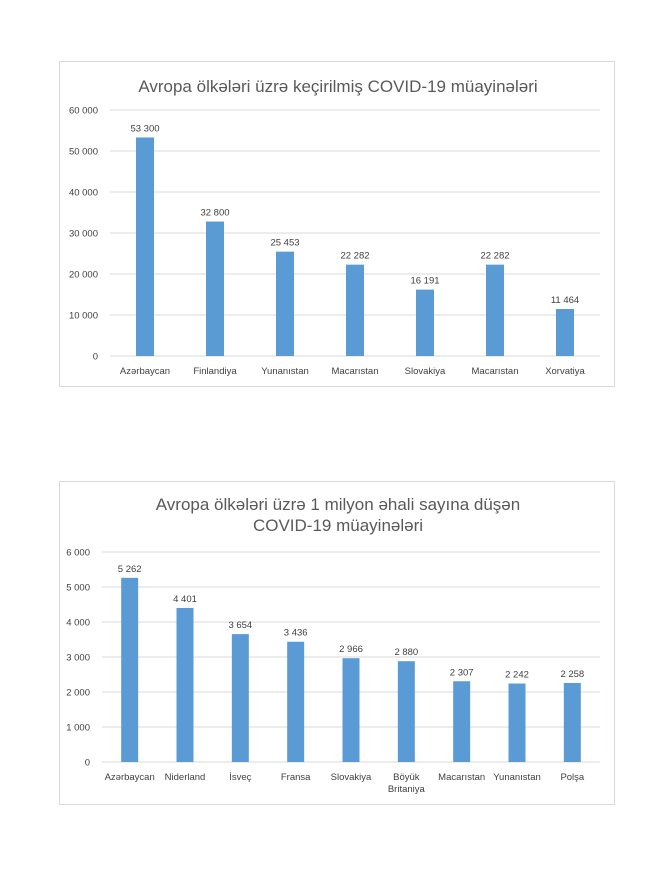 The width and height of the screenshot is (670, 869). Describe the element at coordinates (130, 569) in the screenshot. I see `data-label: 5 262` at that location.